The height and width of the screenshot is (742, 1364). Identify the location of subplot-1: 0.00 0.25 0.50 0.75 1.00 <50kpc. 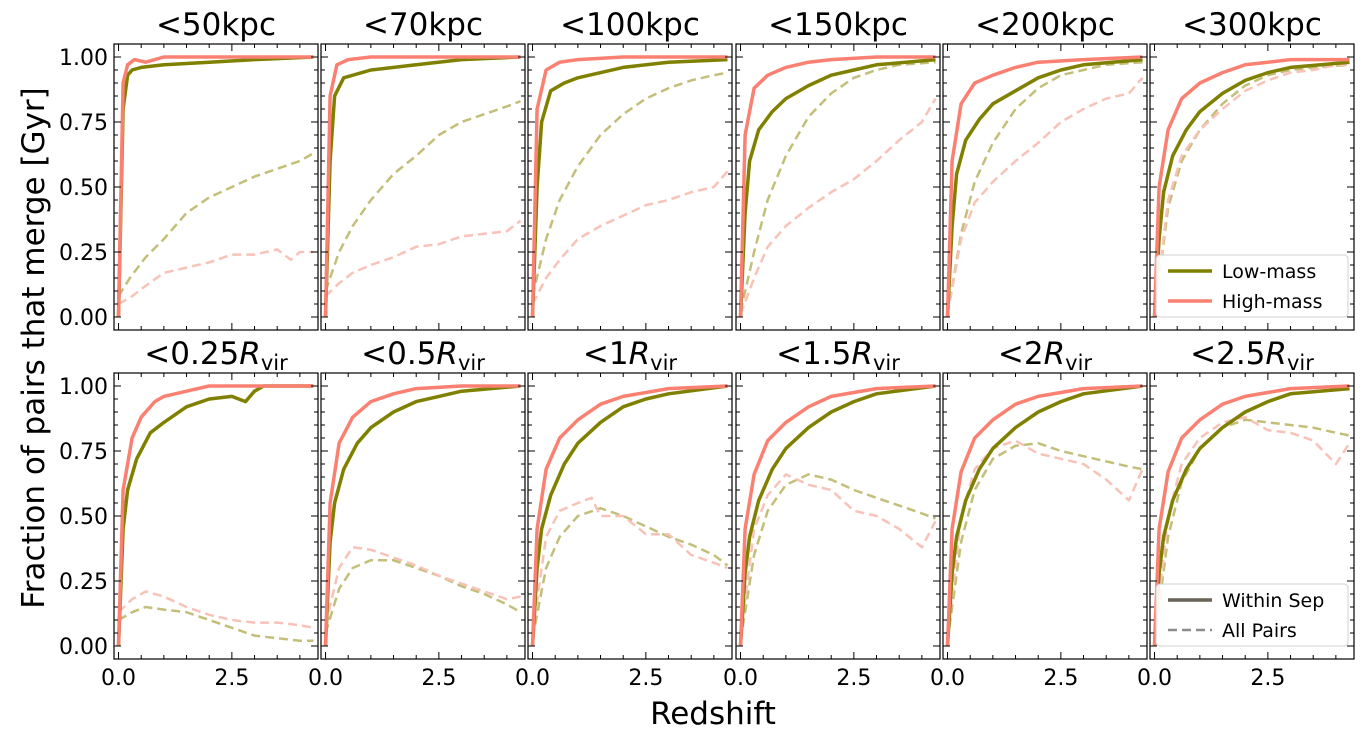
(189, 169).